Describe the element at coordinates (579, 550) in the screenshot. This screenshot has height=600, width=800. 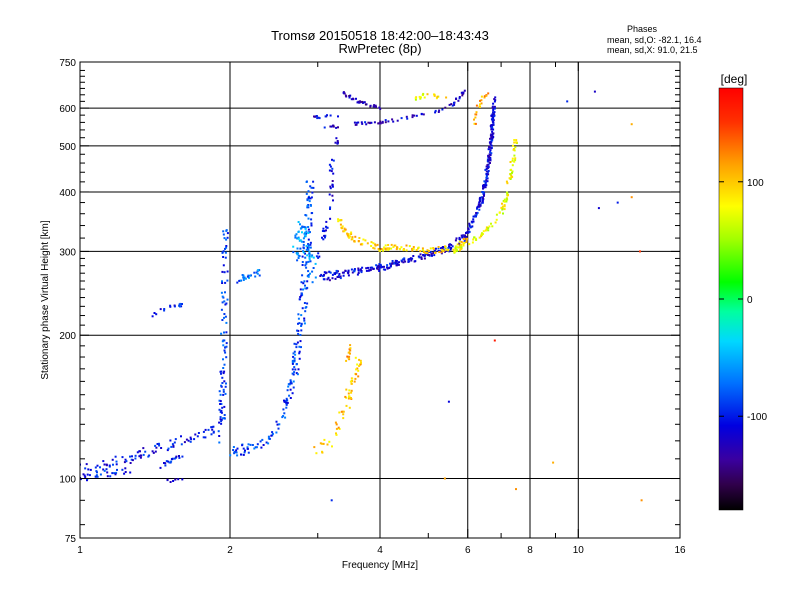
I see `x-tick-label: 10` at that location.